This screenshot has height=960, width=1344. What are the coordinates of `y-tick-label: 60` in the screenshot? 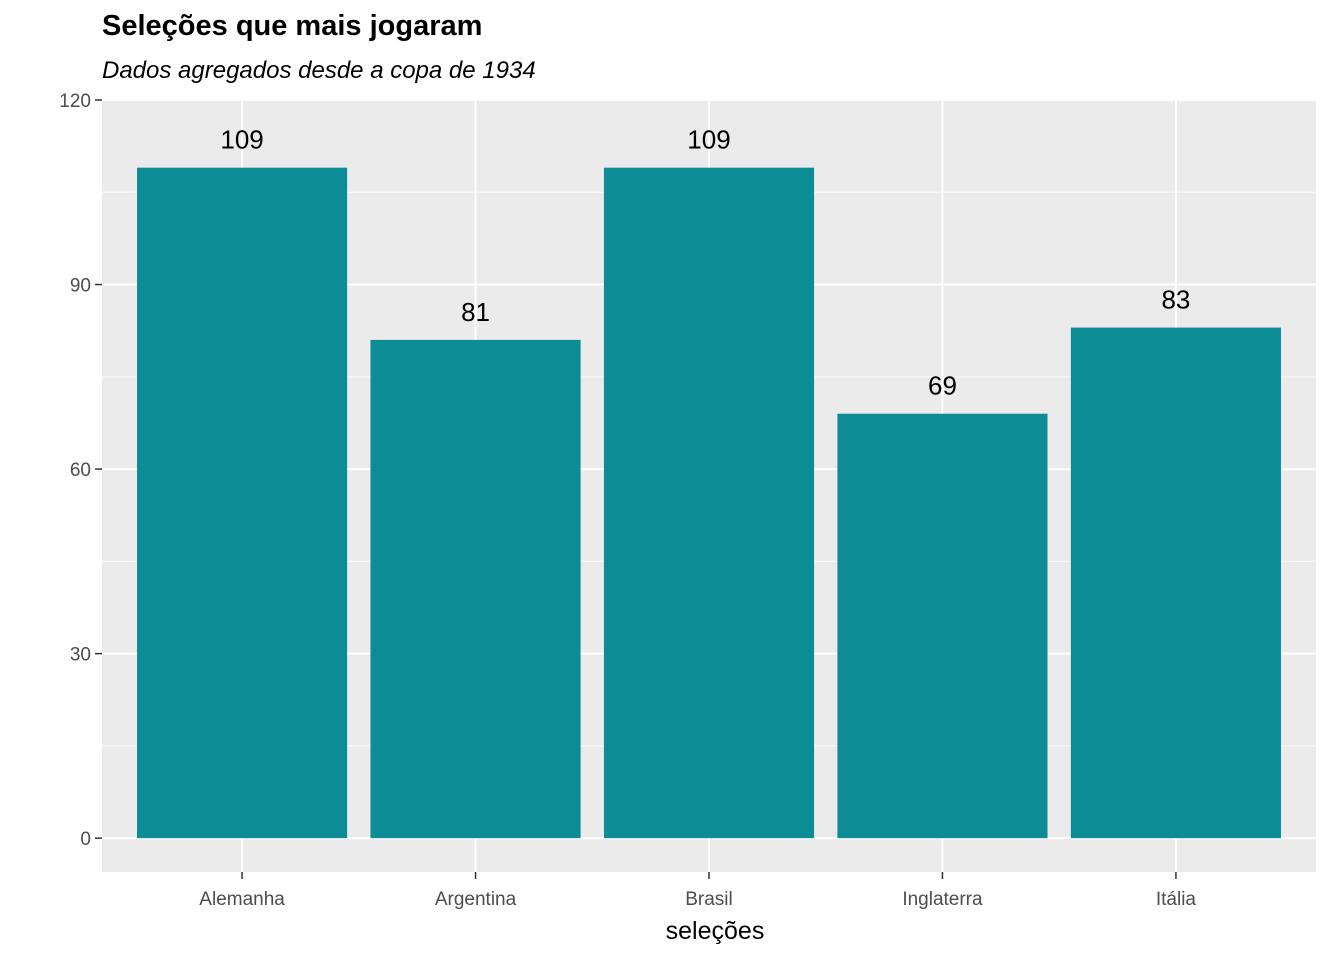 It's located at (80, 470).